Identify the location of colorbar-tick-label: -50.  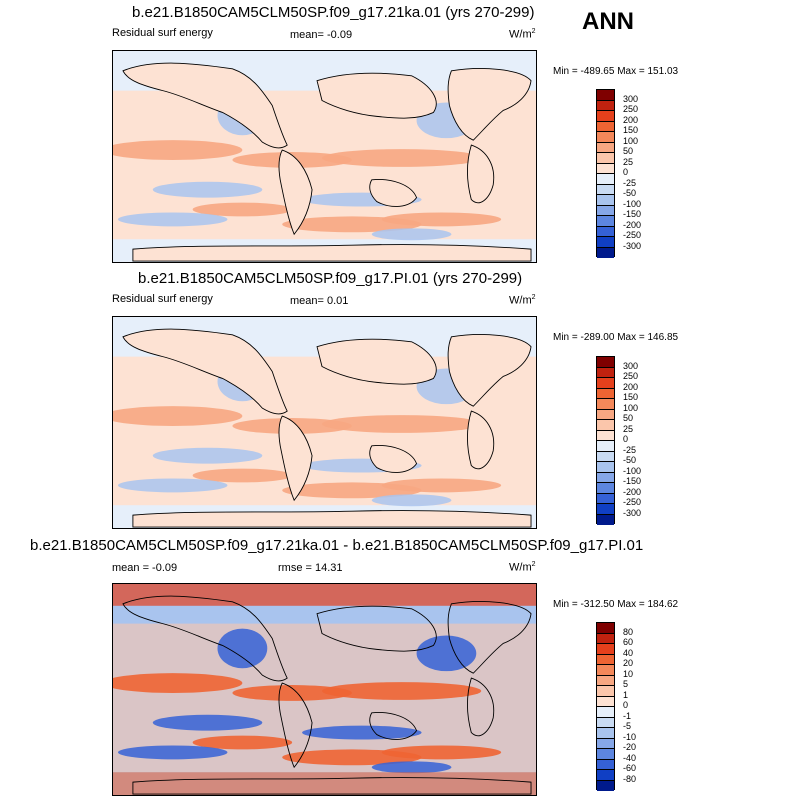
(630, 460).